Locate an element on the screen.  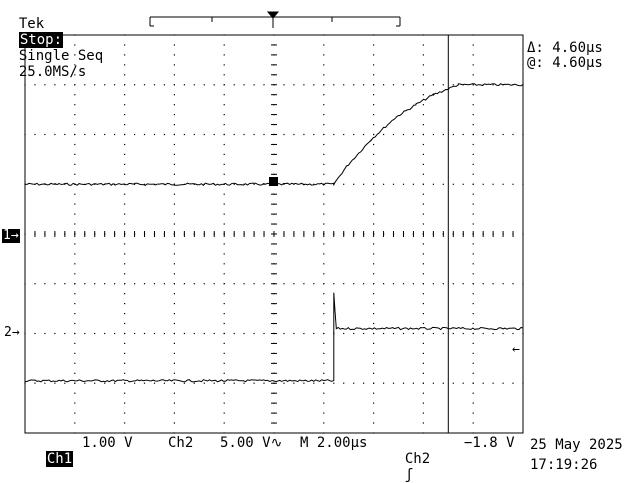
trigger-level: −1.8 V is located at coordinates (489, 443).